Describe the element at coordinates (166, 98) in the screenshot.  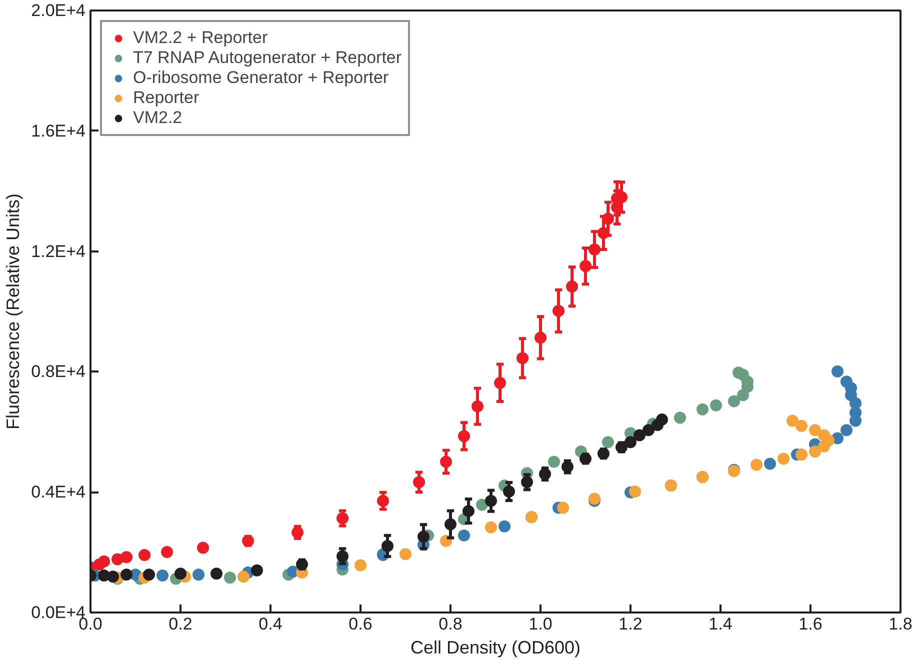
I see `legend-label: Reporter` at that location.